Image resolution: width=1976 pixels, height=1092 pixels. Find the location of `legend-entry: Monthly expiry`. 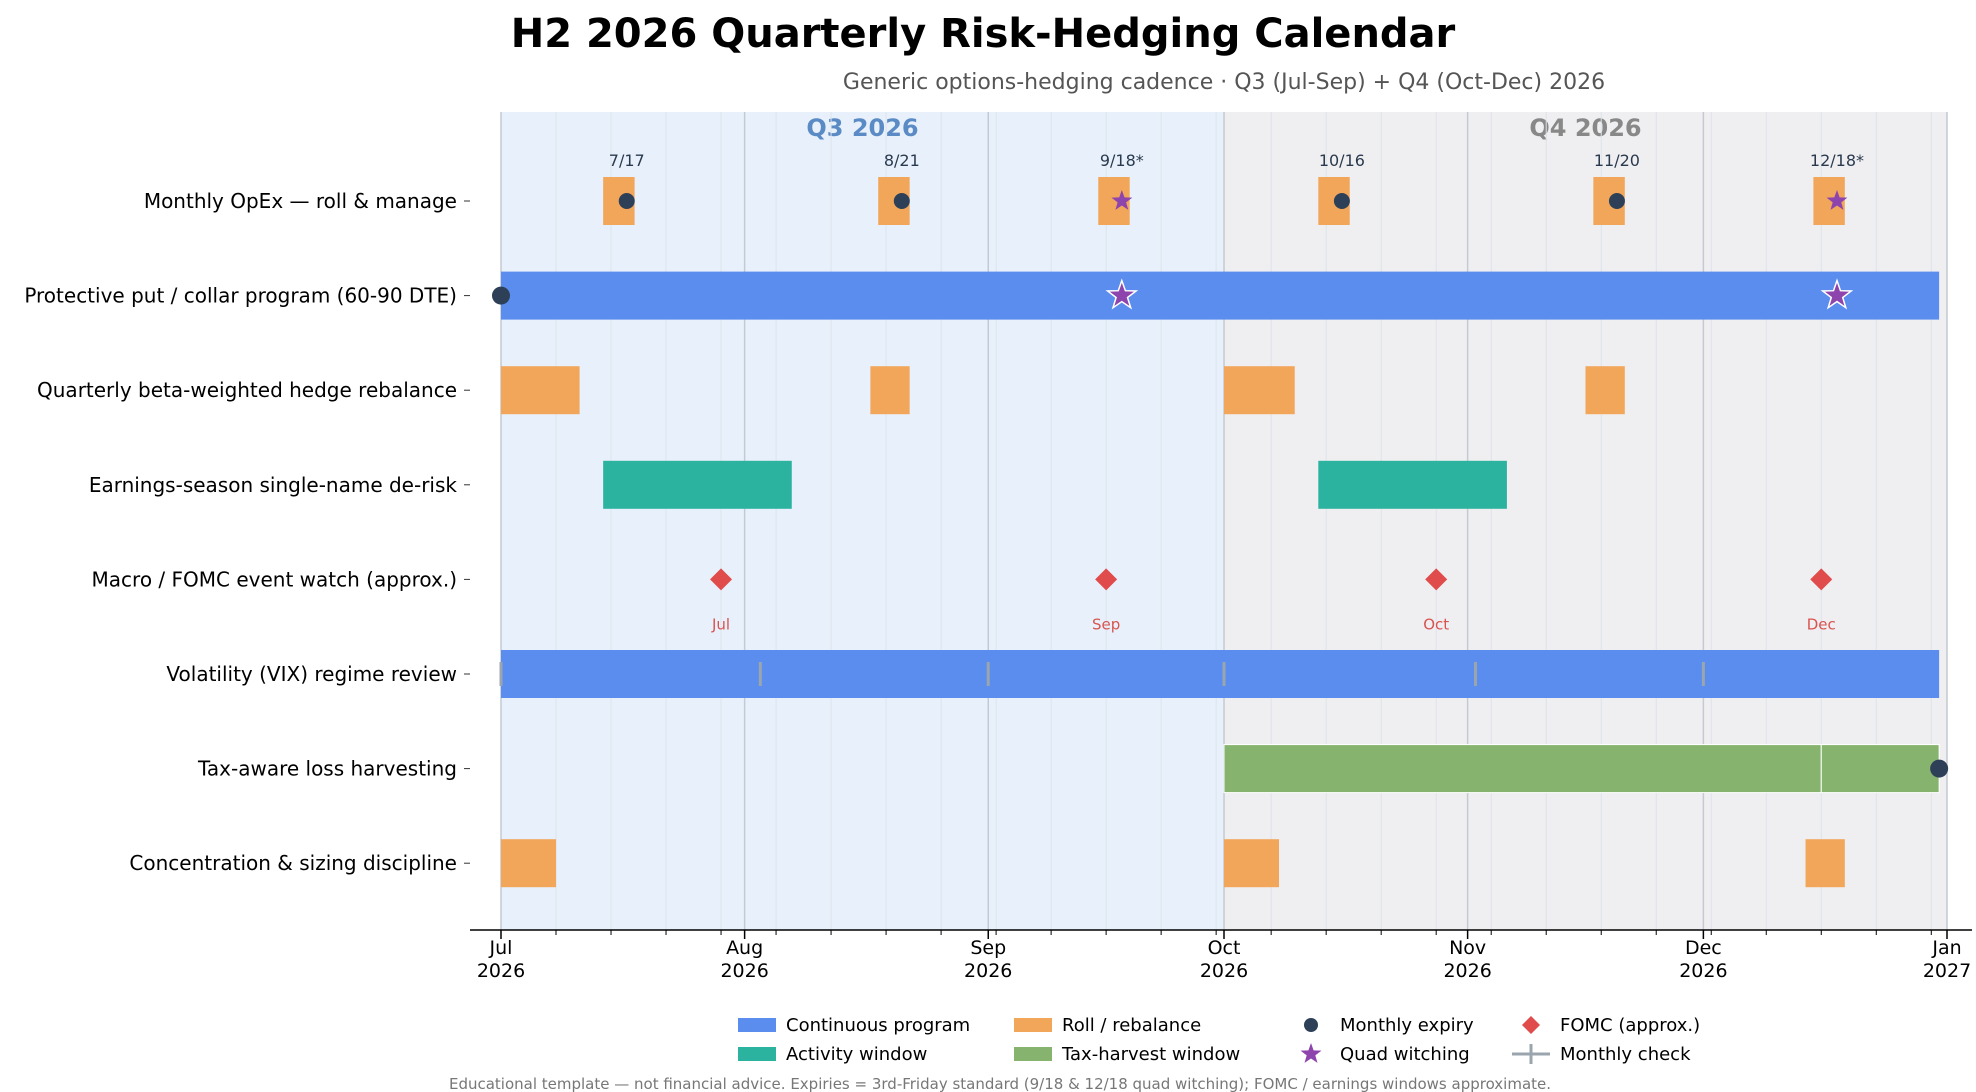

legend-entry: Monthly expiry is located at coordinates (1389, 1025).